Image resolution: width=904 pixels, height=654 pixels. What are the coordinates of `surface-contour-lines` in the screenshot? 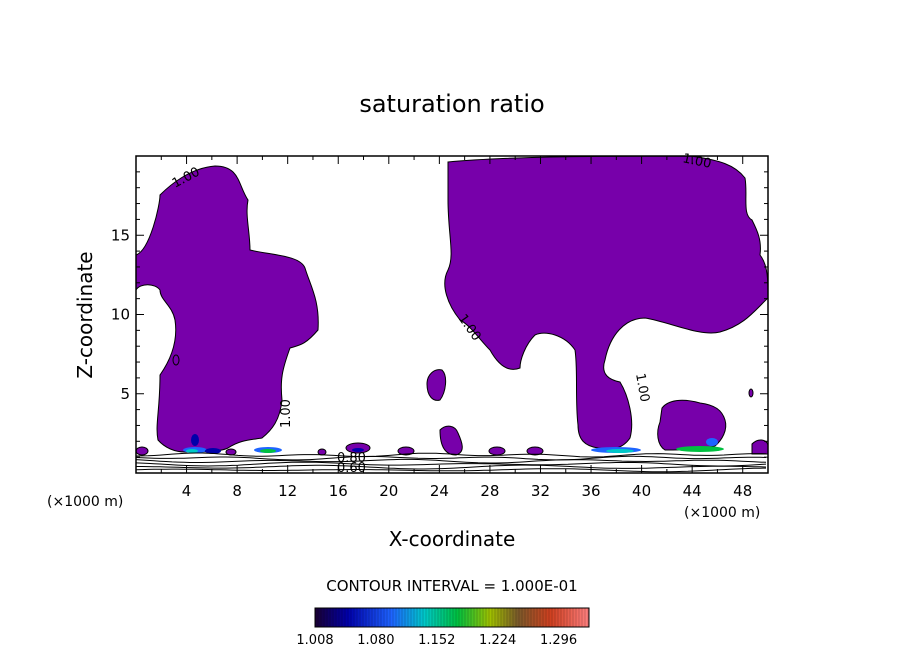 It's located at (451, 462).